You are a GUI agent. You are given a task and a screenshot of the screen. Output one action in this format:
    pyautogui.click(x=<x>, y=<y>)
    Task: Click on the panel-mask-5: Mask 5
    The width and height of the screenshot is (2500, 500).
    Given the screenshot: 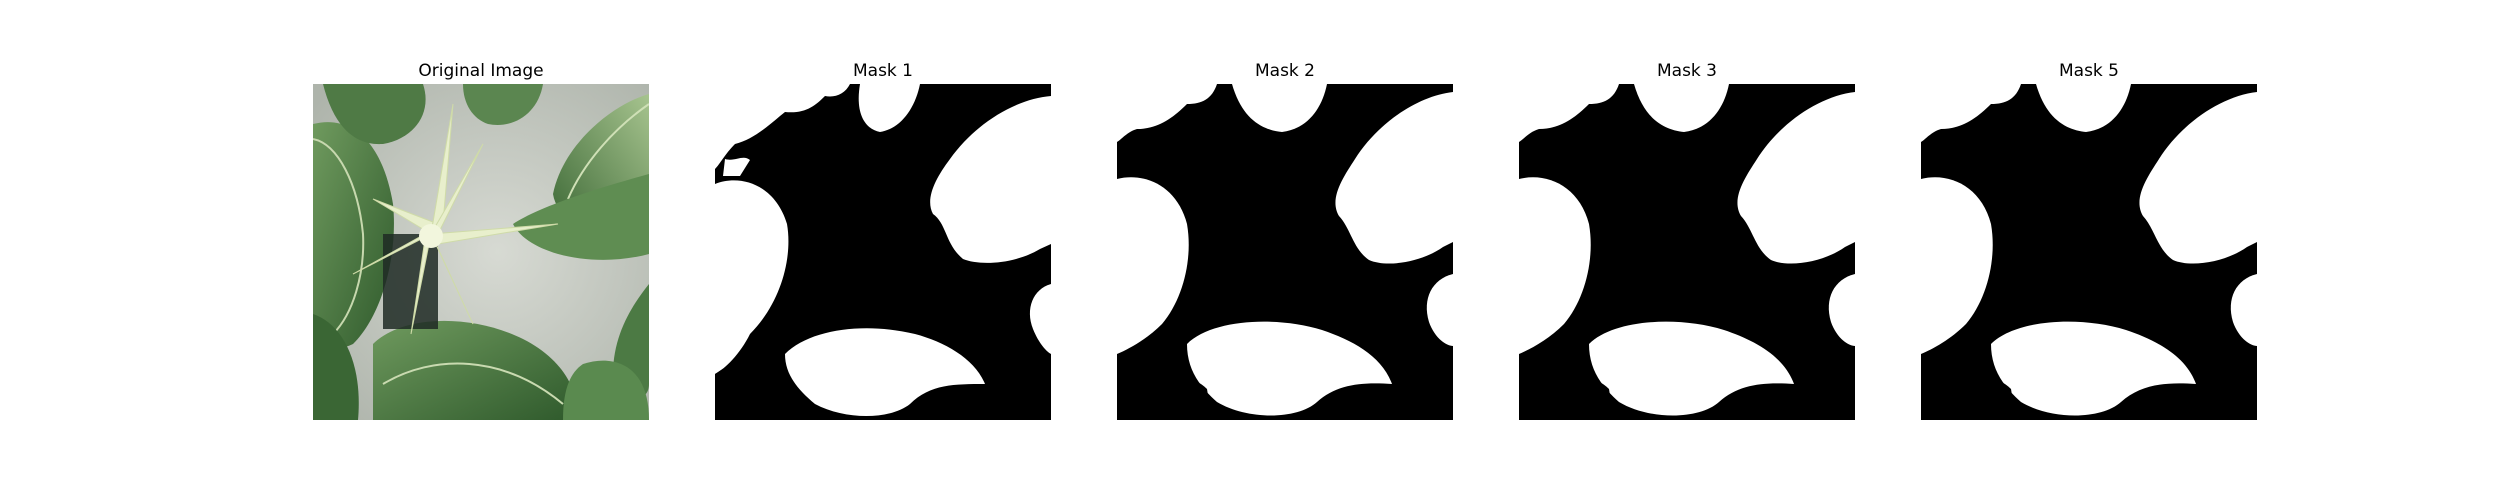 What is the action you would take?
    pyautogui.click(x=2089, y=250)
    